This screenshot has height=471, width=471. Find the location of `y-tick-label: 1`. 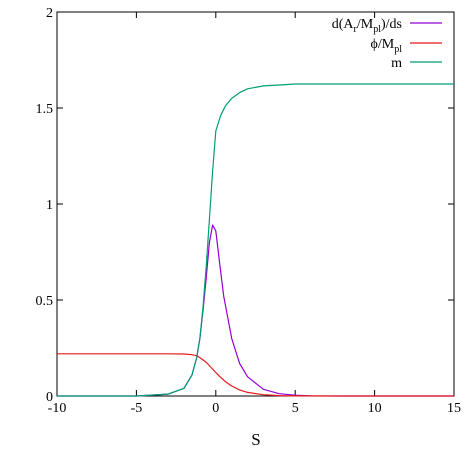

y-tick-label: 1 is located at coordinates (49, 205).